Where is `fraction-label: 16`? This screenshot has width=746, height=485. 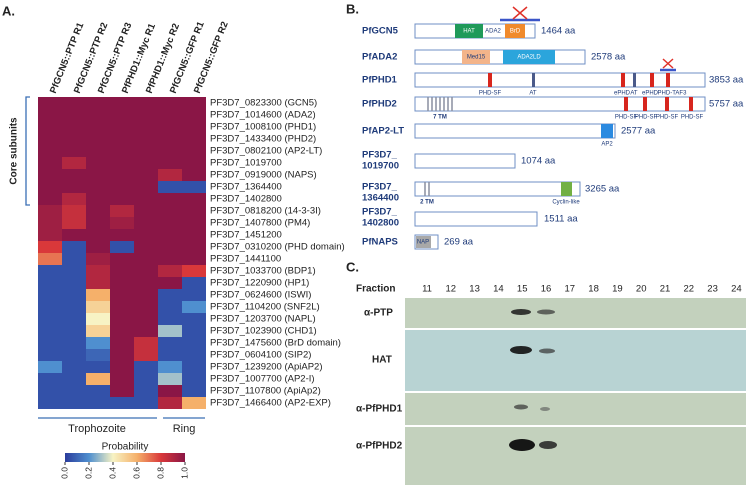 fraction-label: 16 is located at coordinates (546, 289).